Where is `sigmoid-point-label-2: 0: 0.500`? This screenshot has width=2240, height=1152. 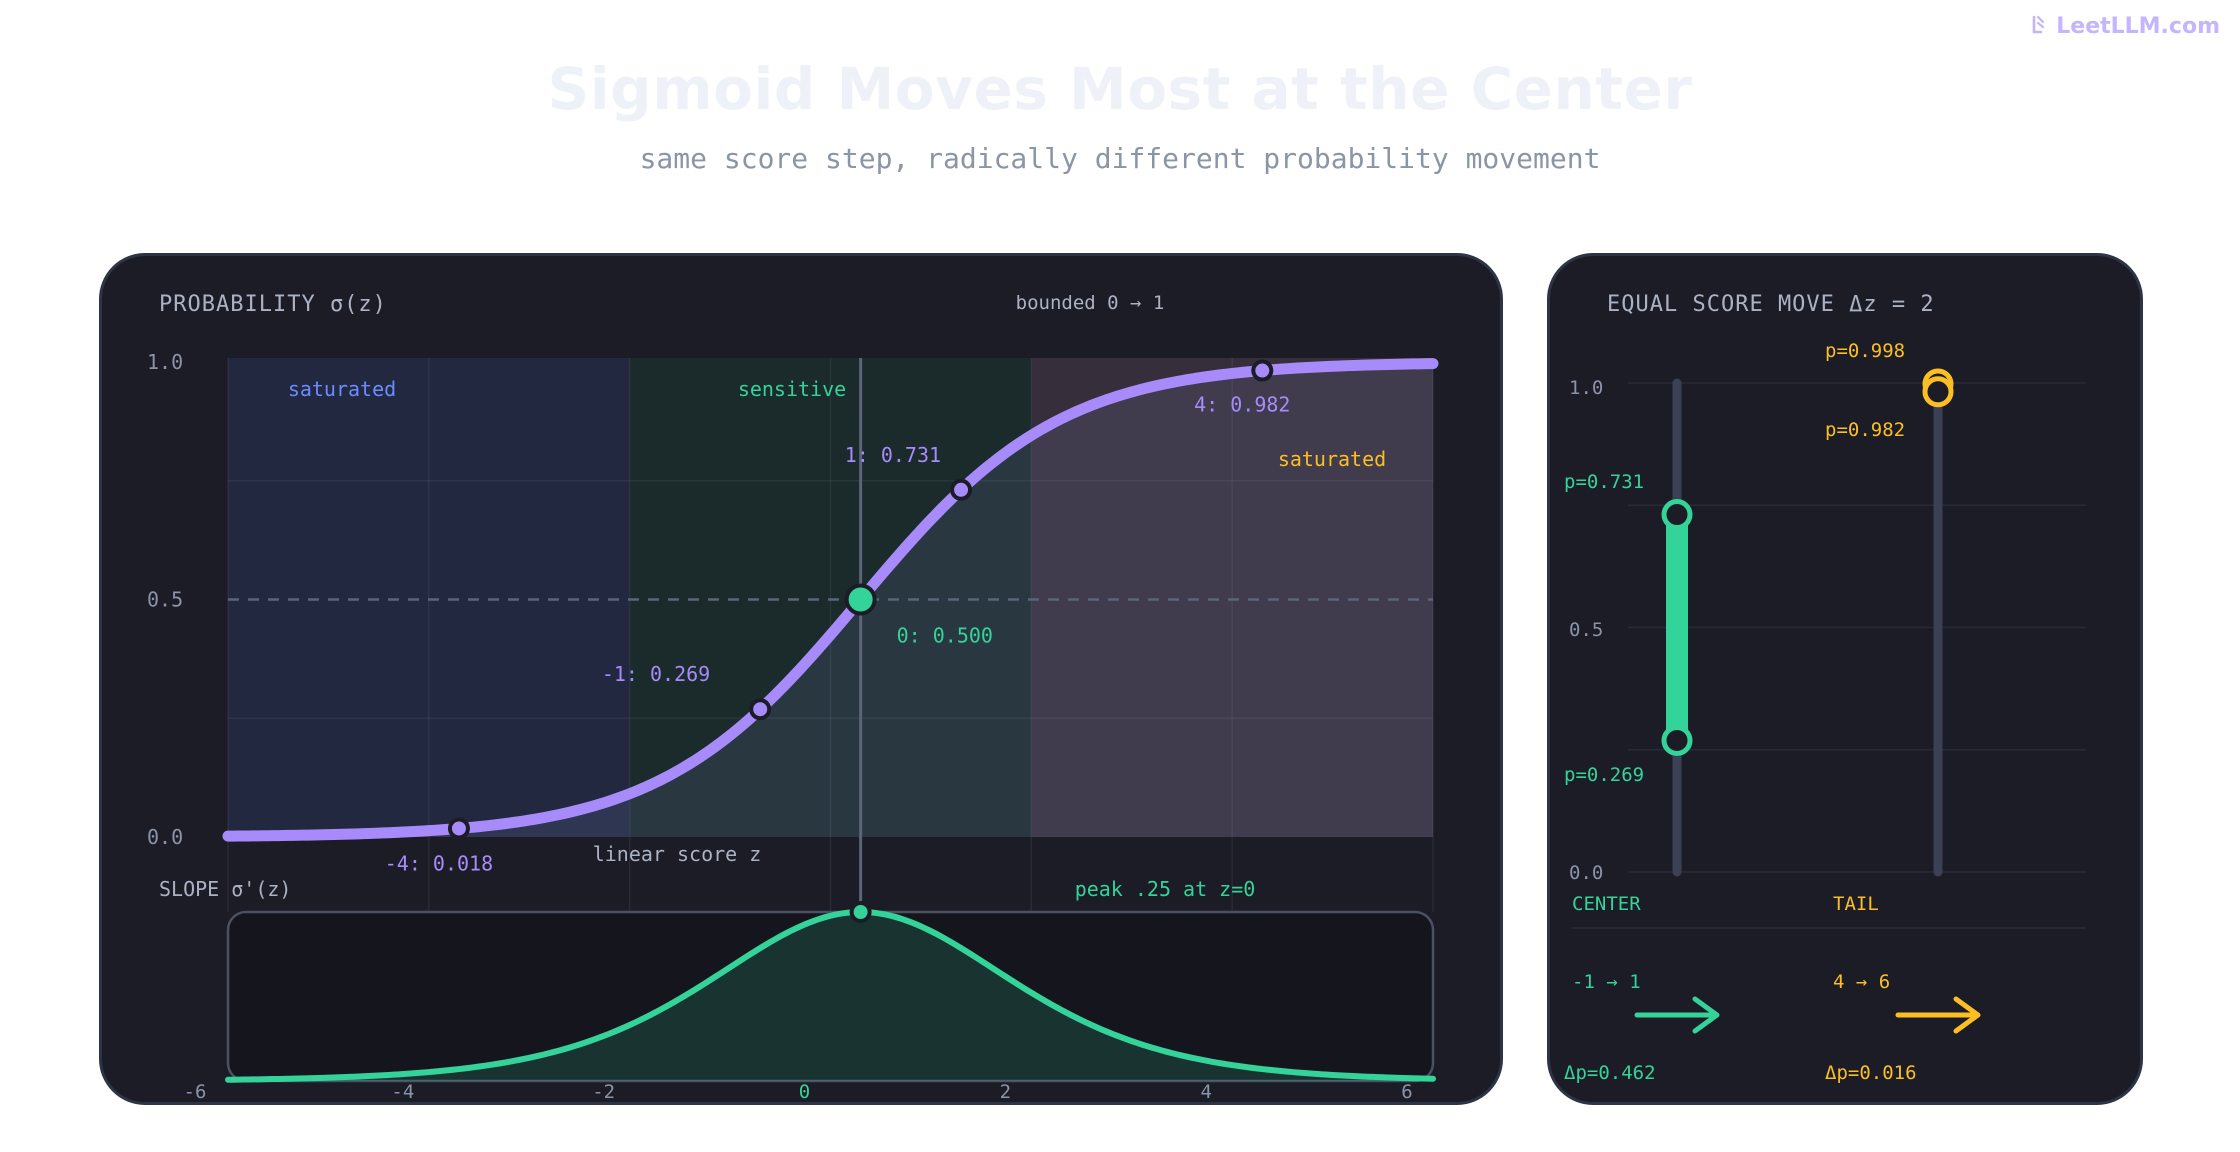 sigmoid-point-label-2: 0: 0.500 is located at coordinates (945, 636).